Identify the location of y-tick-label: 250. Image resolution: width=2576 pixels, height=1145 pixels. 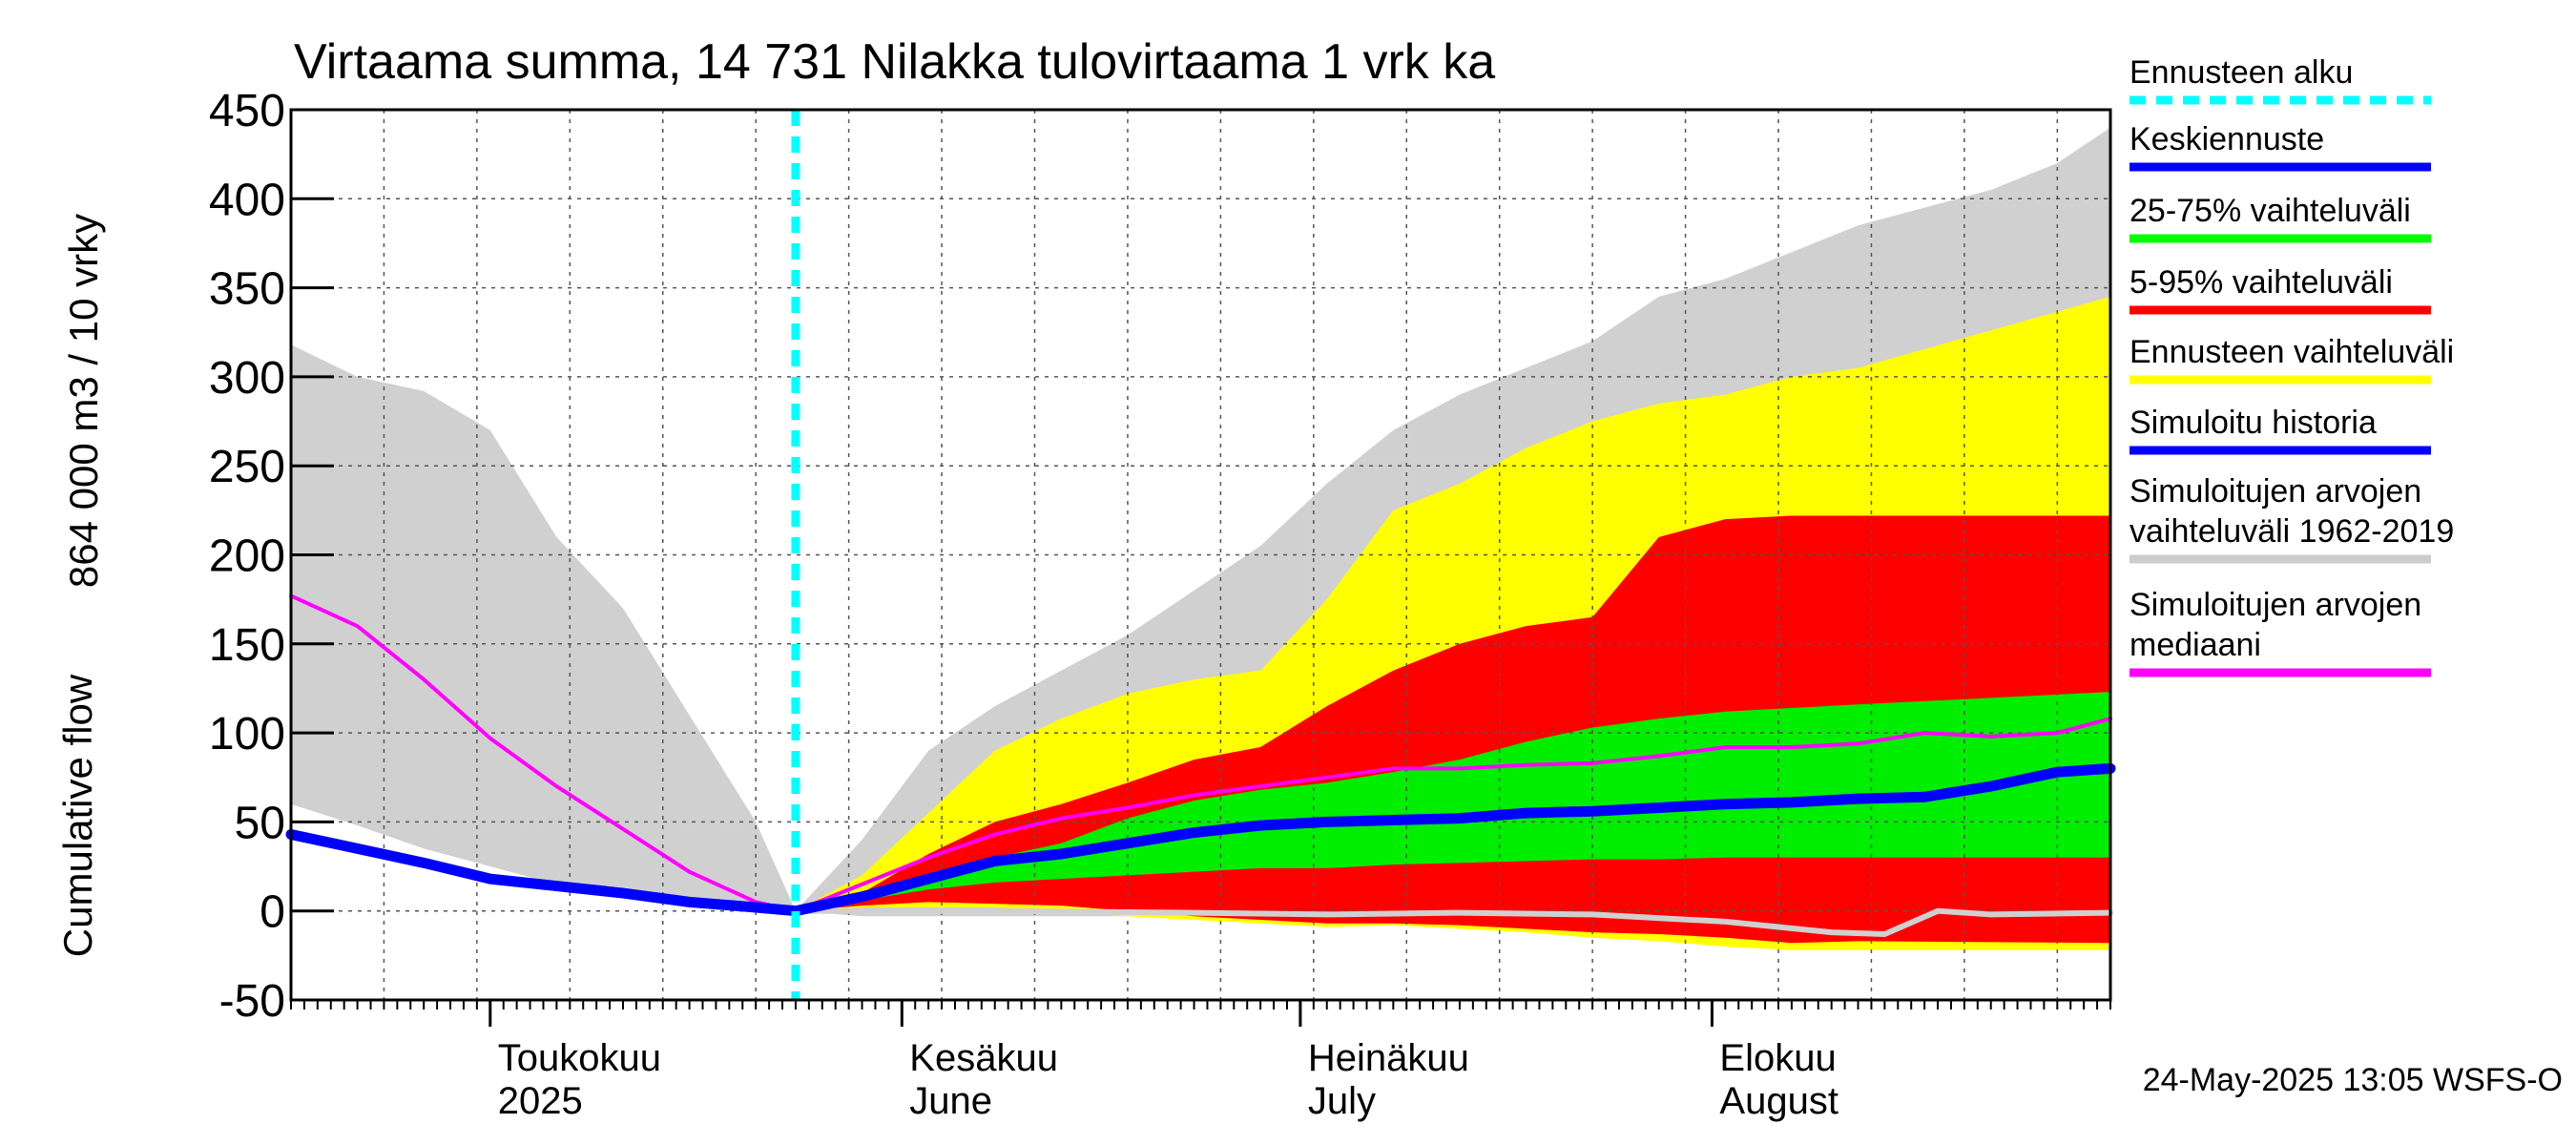
(247, 467).